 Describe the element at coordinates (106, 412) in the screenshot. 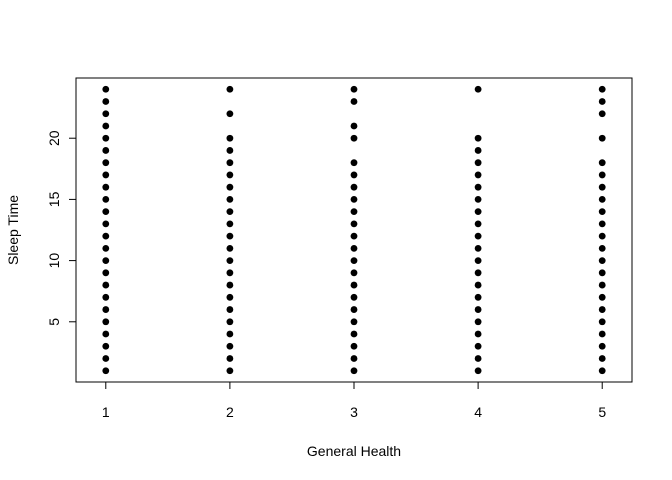

I see `x-tick-label: 1` at that location.